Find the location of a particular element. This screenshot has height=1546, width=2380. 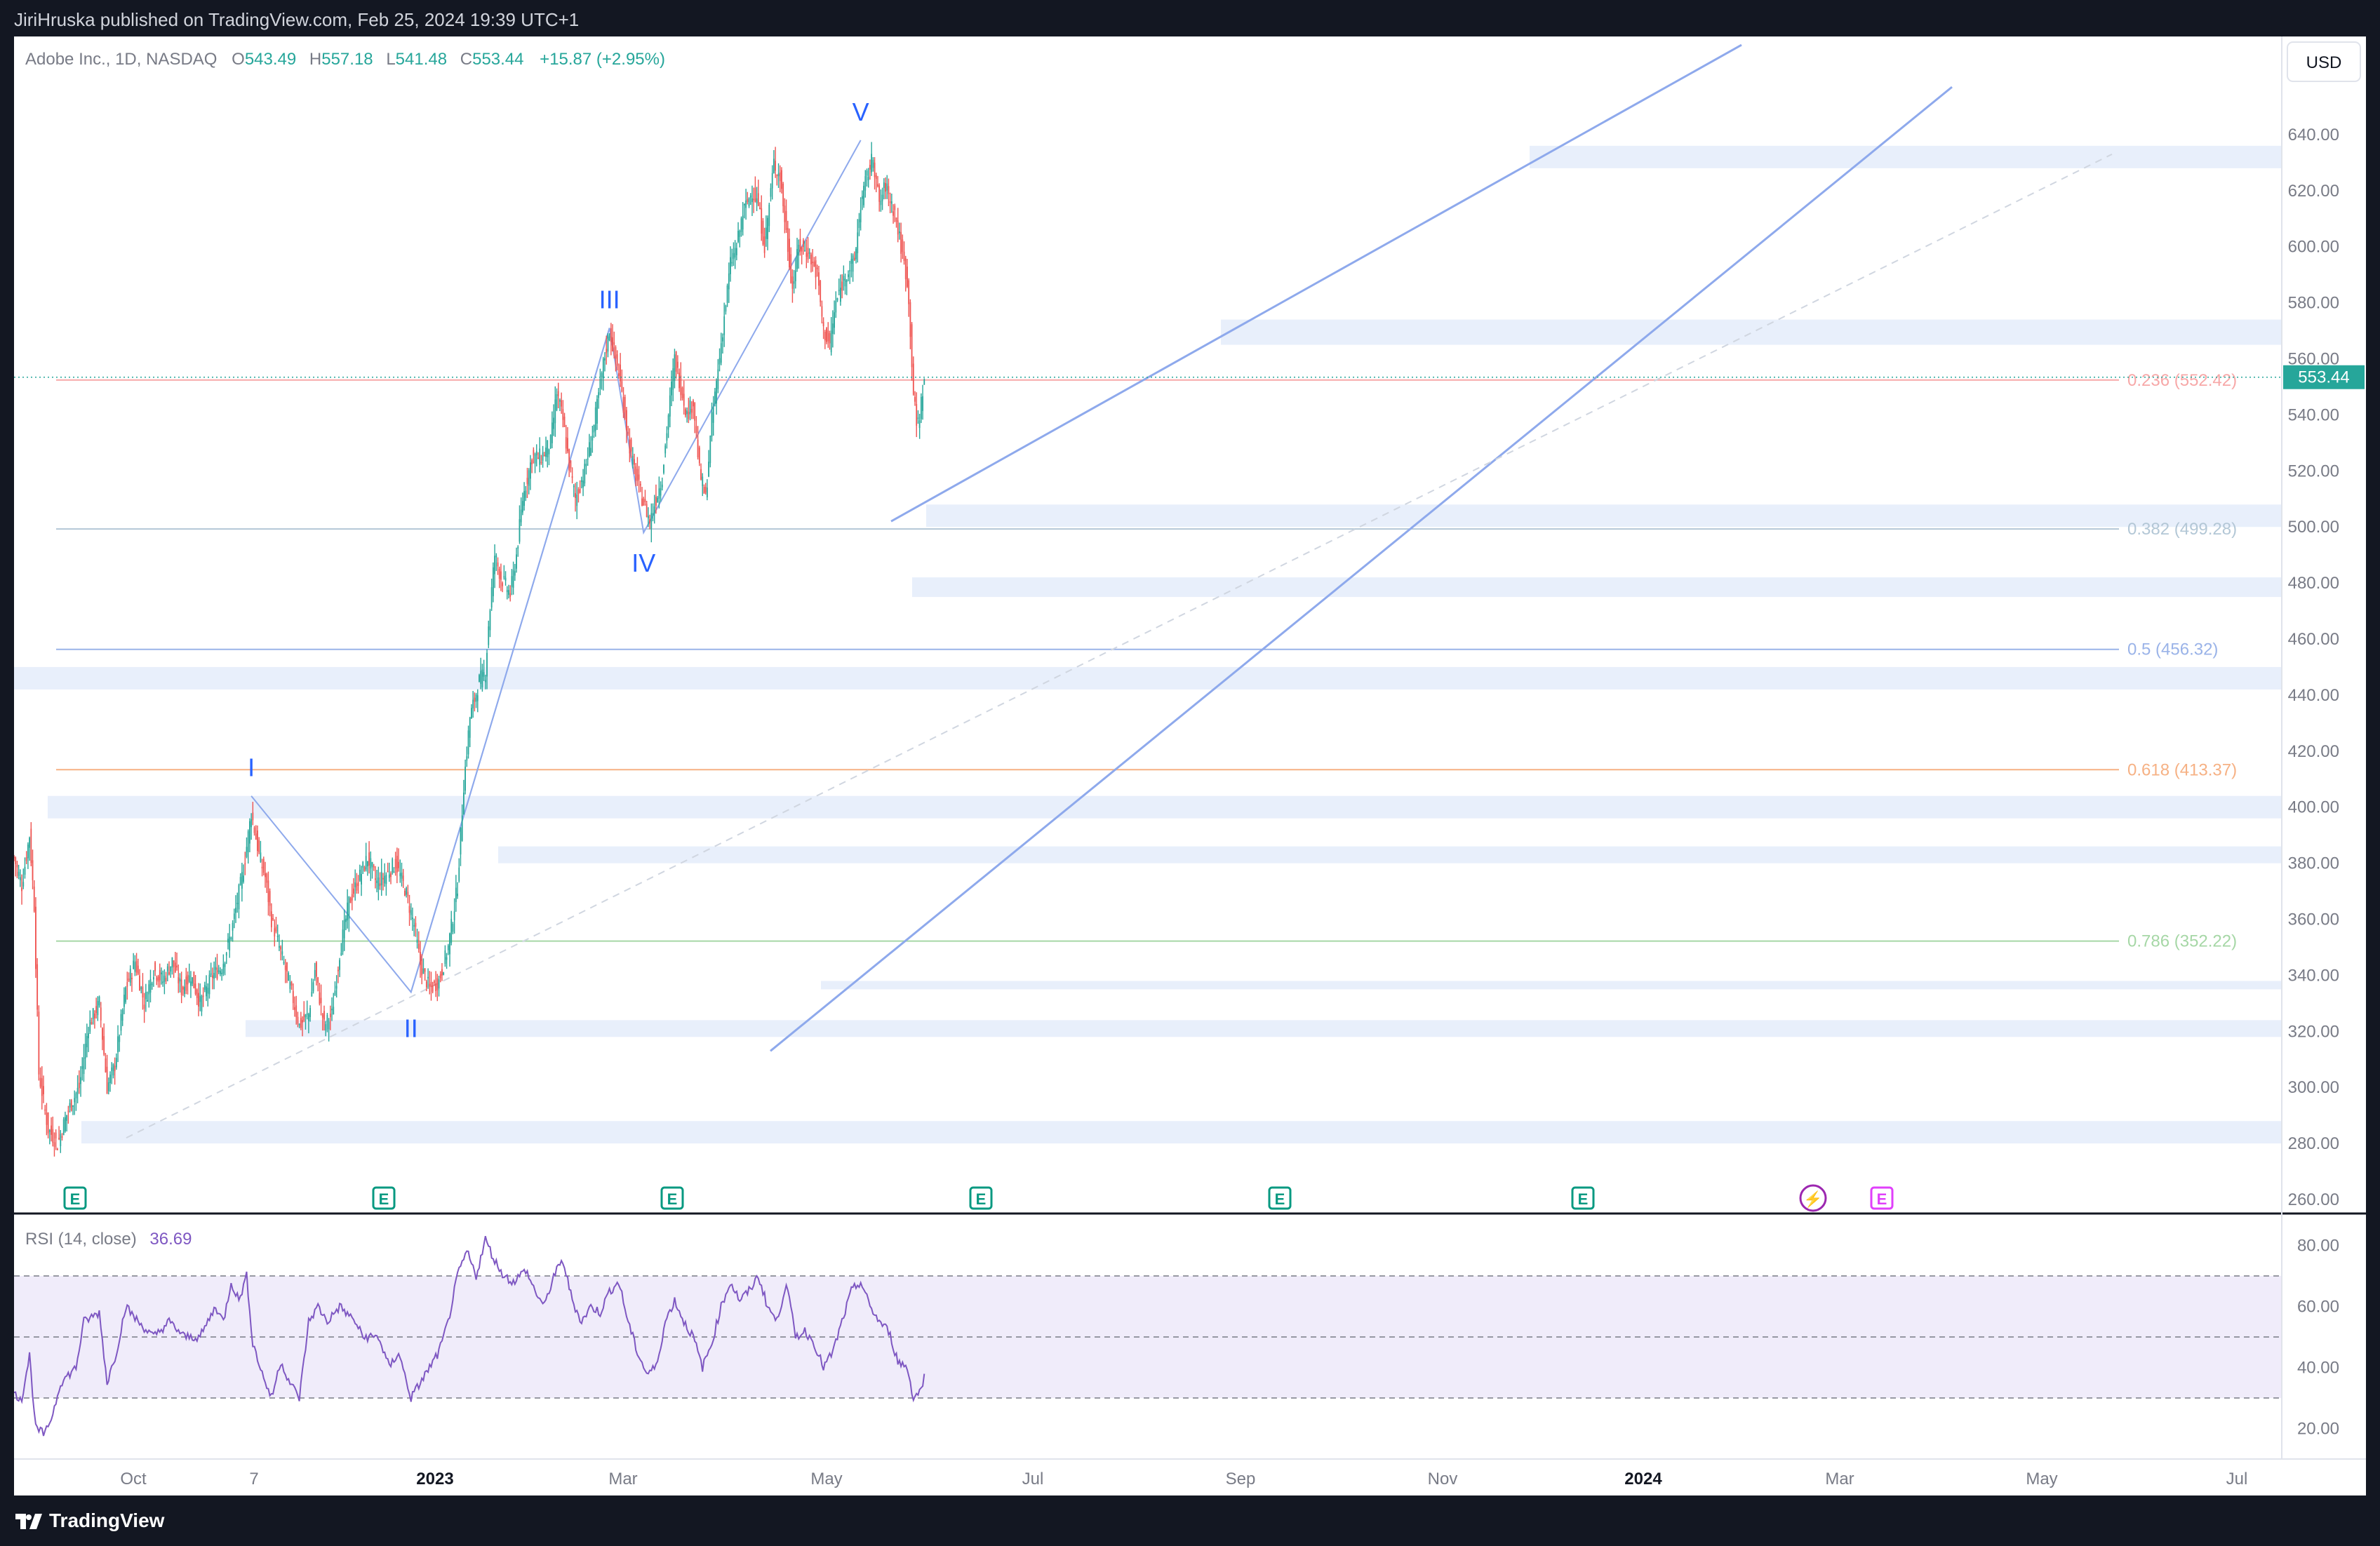

footer-brand: TradingView is located at coordinates (90, 1521).